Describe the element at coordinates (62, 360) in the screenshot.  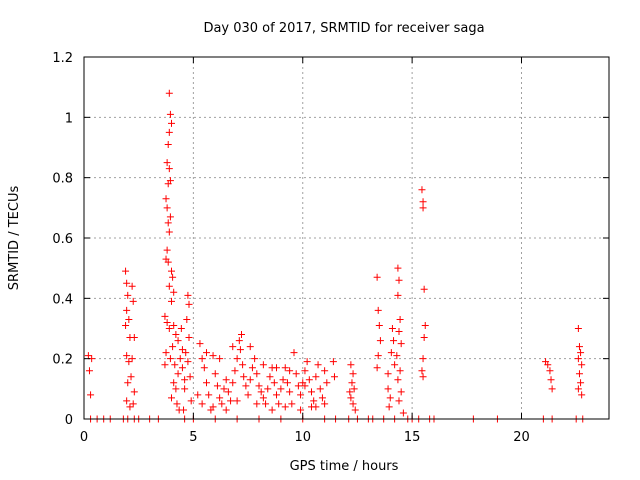
I see `y-tick-label: 0.2` at that location.